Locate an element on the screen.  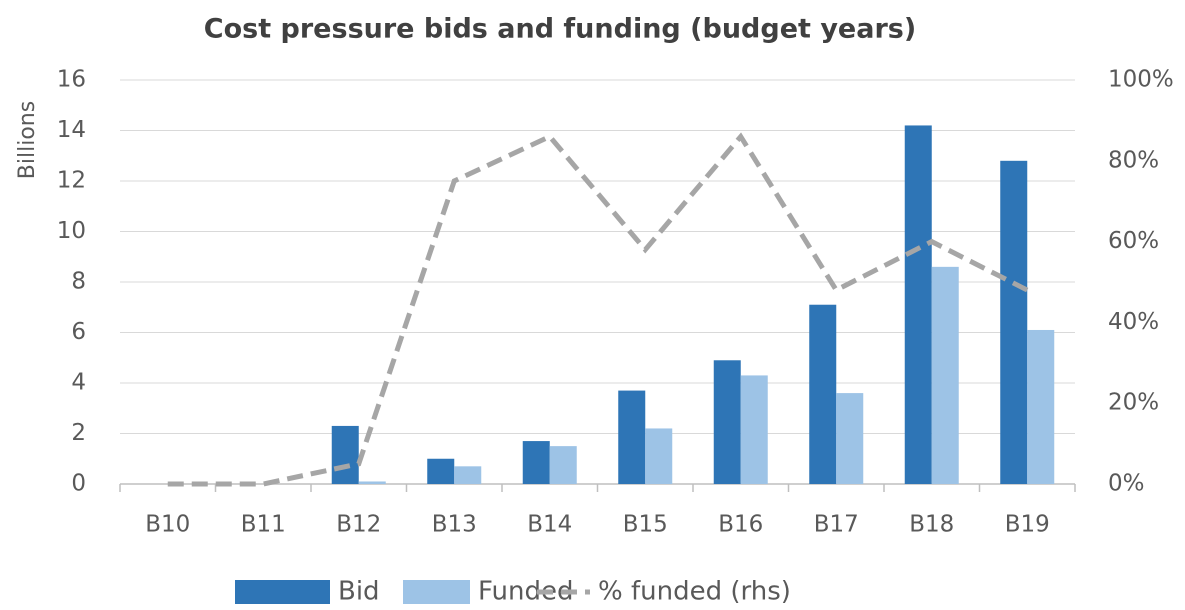
x-tick-label: B10 is located at coordinates (167, 525).